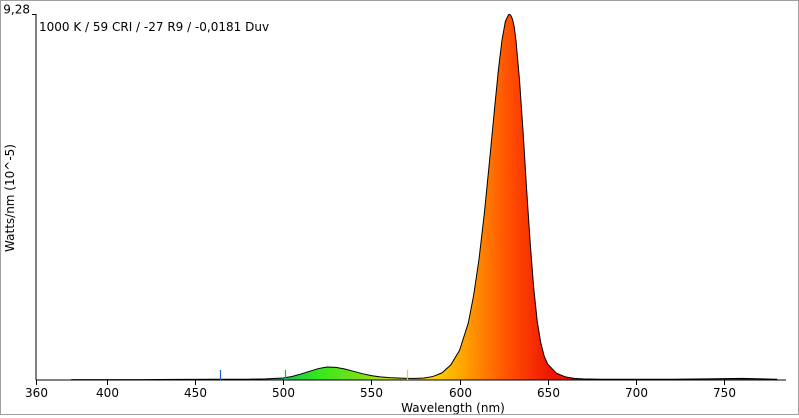 This screenshot has width=799, height=418. What do you see at coordinates (195, 393) in the screenshot?
I see `x-tick-label: 450` at bounding box center [195, 393].